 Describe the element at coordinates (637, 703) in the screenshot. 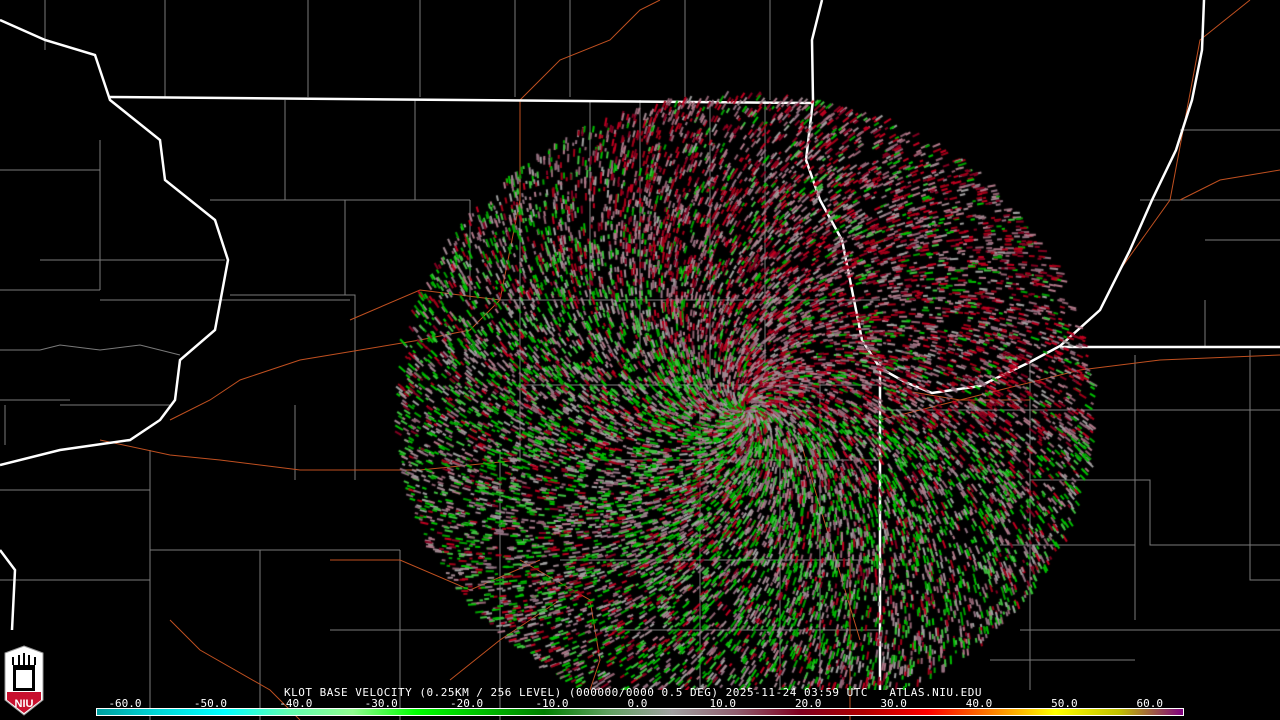

I see `colorbar-label: 0.0` at that location.